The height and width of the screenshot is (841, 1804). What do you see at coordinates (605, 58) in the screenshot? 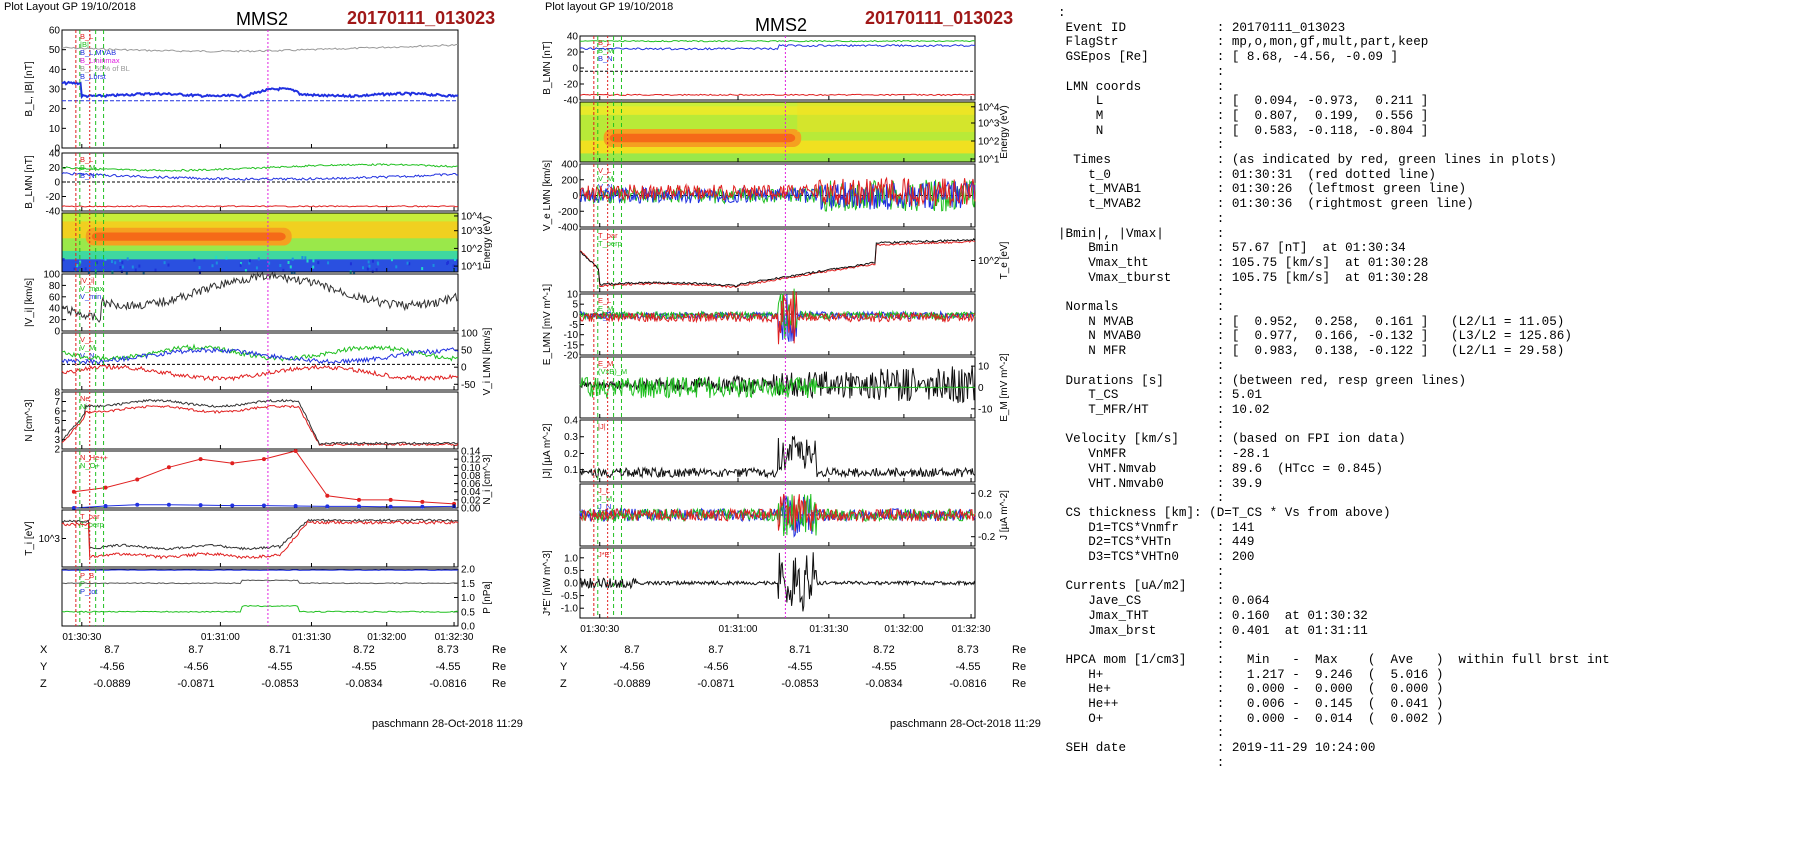
I see `legend-entry: B_N` at bounding box center [605, 58].